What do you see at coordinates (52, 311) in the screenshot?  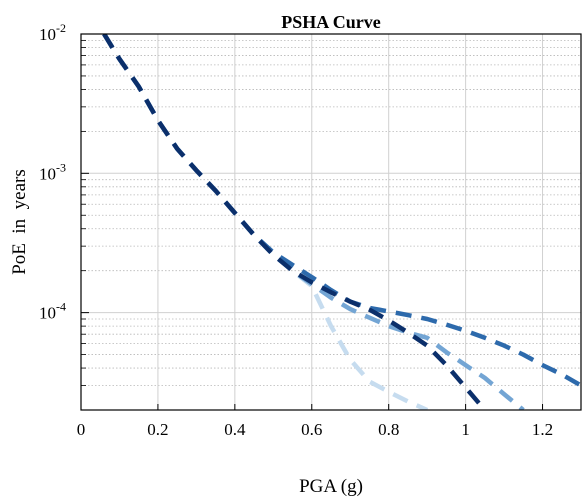 I see `y-tick-label: 10⁻⁴` at bounding box center [52, 311].